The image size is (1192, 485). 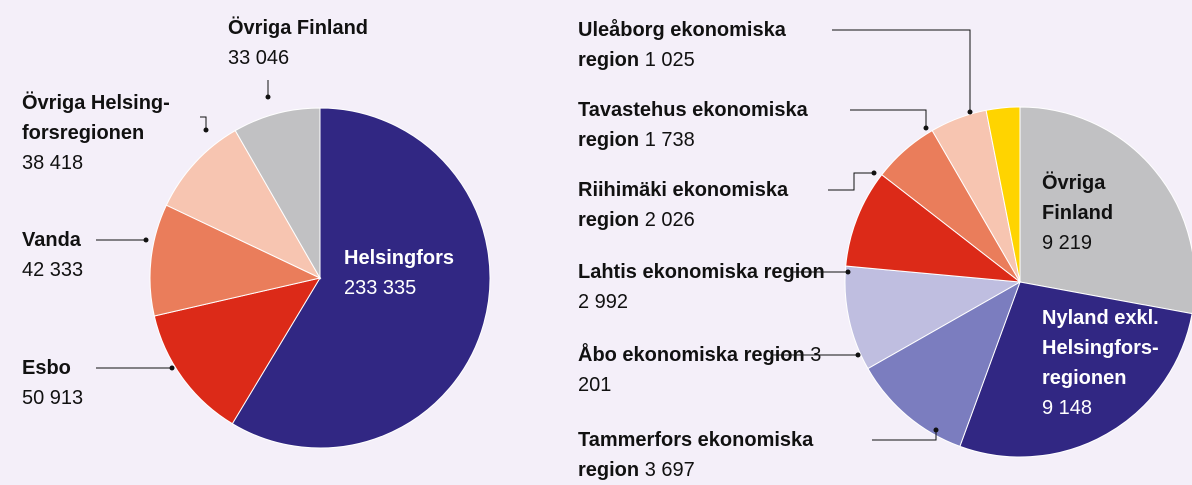 What do you see at coordinates (683, 205) in the screenshot?
I see `category-name: Riihimäki ekonomiska region` at bounding box center [683, 205].